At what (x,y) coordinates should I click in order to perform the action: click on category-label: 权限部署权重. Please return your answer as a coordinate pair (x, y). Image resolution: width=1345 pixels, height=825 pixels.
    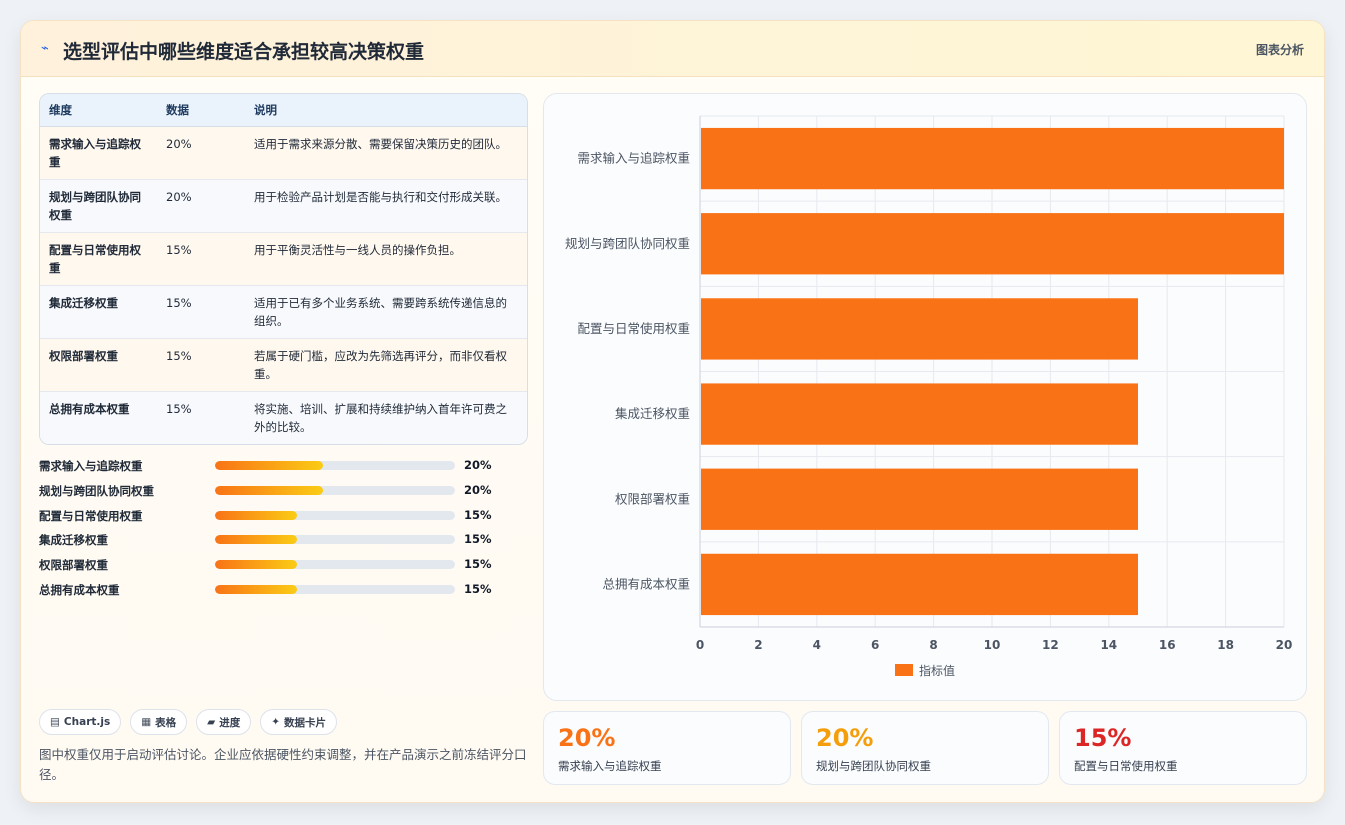
    Looking at the image, I should click on (652, 498).